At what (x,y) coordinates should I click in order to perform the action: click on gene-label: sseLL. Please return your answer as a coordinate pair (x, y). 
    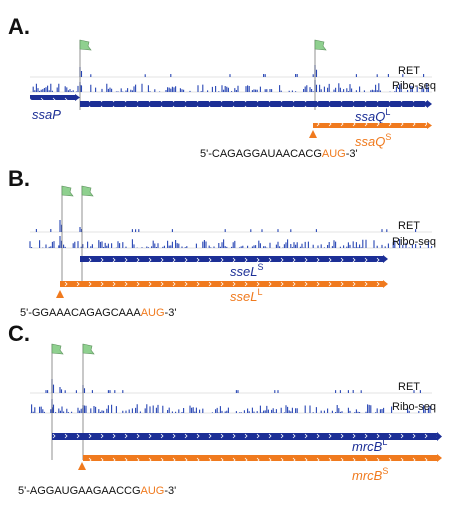
    Looking at the image, I should click on (246, 295).